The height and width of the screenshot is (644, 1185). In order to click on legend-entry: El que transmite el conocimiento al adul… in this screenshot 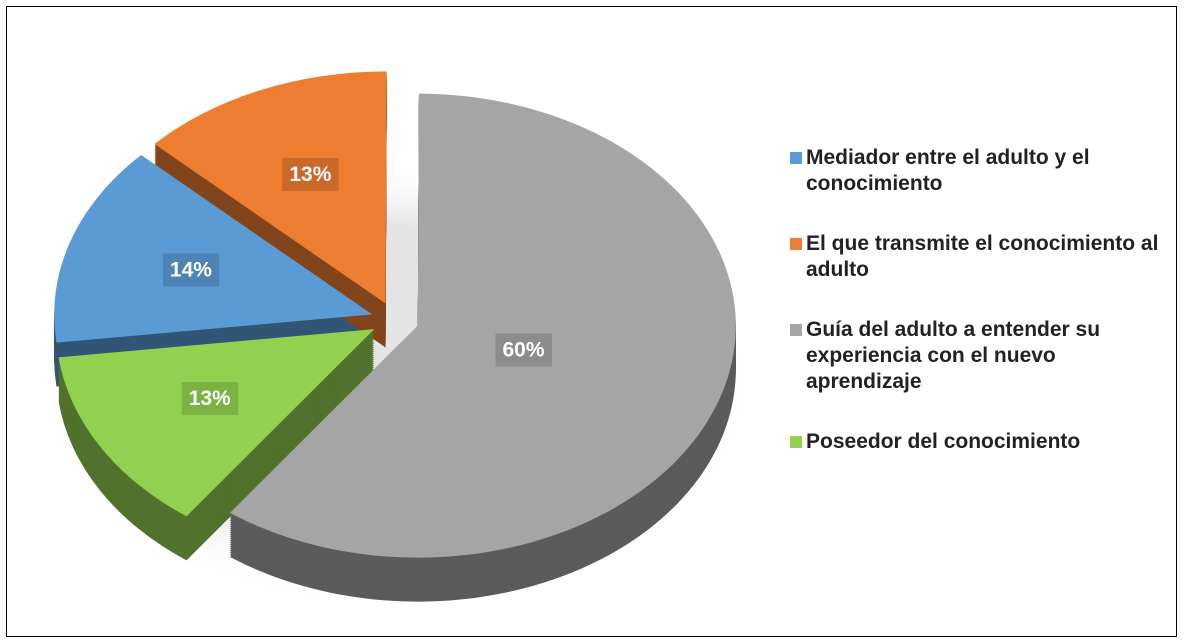, I will do `click(975, 257)`.